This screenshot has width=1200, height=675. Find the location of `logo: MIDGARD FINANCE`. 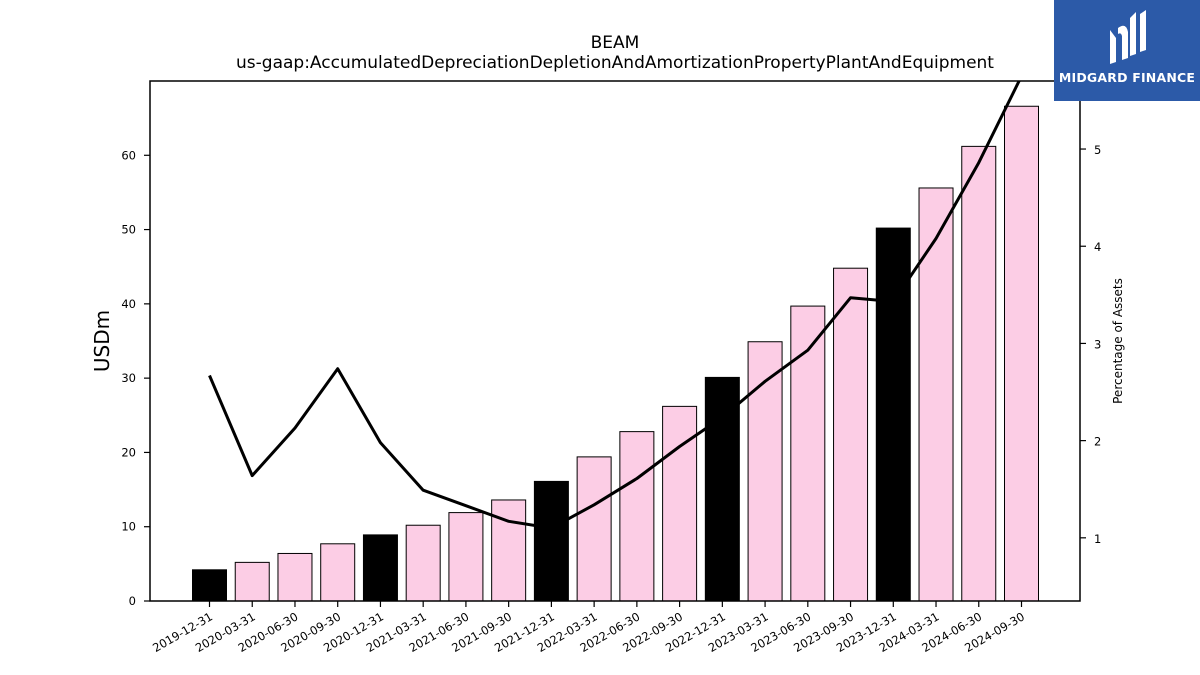

logo: MIDGARD FINANCE is located at coordinates (1127, 50).